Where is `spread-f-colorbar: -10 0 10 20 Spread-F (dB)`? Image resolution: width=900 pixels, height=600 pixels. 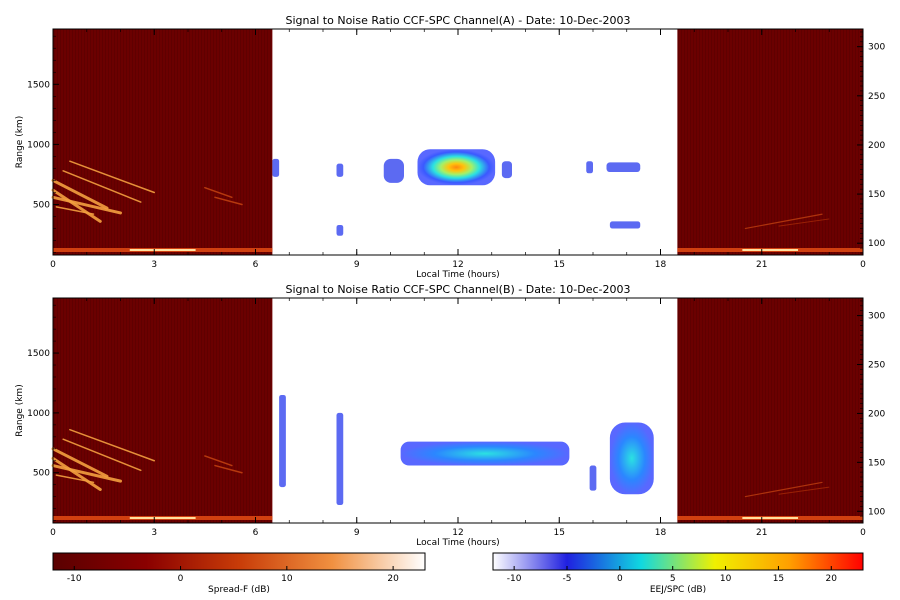
spread-f-colorbar: -10 0 10 20 Spread-F (dB) is located at coordinates (239, 573).